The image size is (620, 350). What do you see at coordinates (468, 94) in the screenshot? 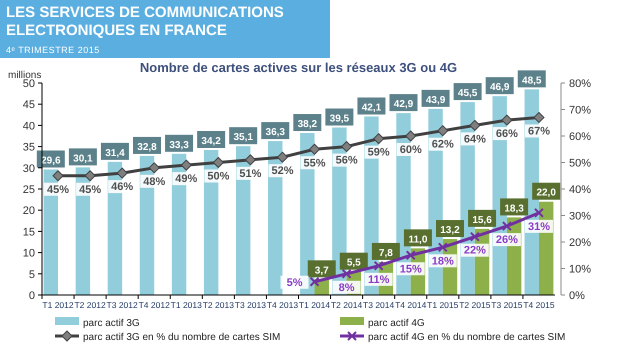
I see `data-label: 45,5` at bounding box center [468, 94].